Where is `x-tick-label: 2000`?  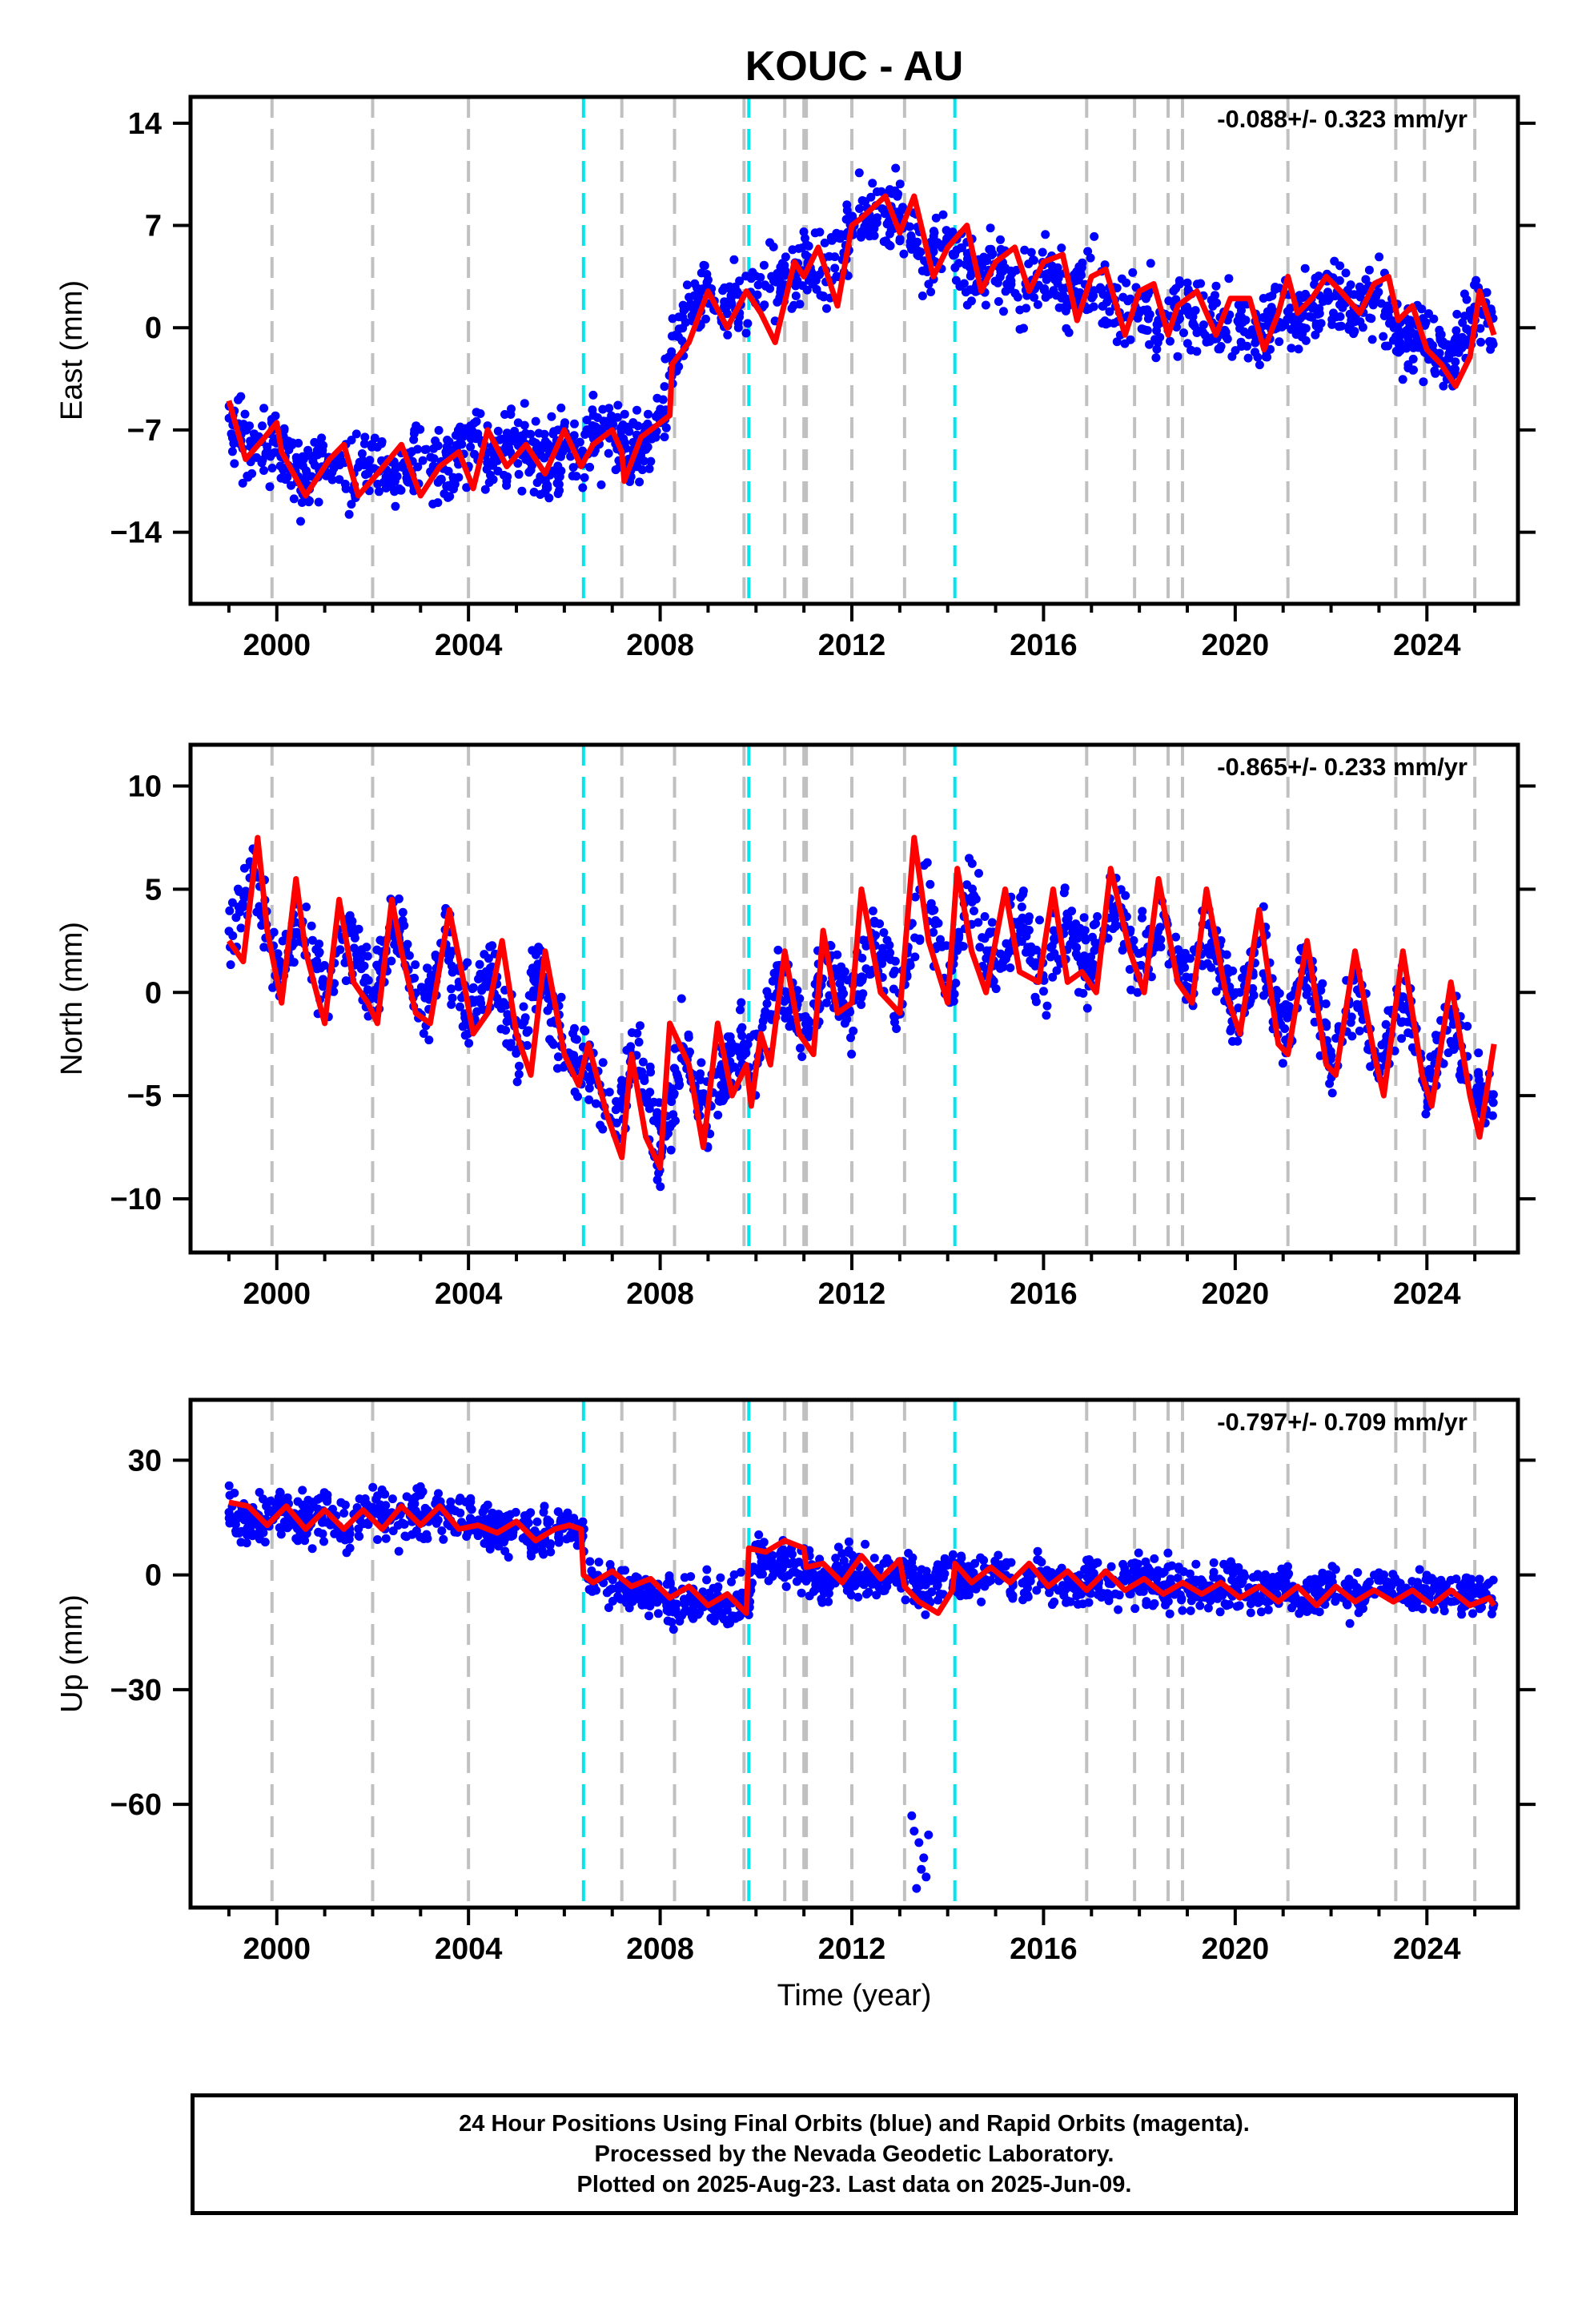 x-tick-label: 2000 is located at coordinates (277, 1294).